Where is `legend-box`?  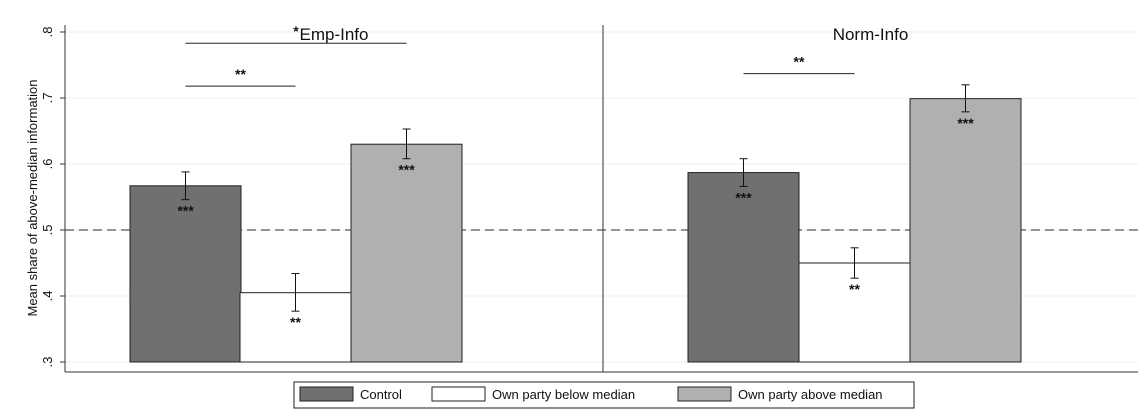 legend-box is located at coordinates (604, 395).